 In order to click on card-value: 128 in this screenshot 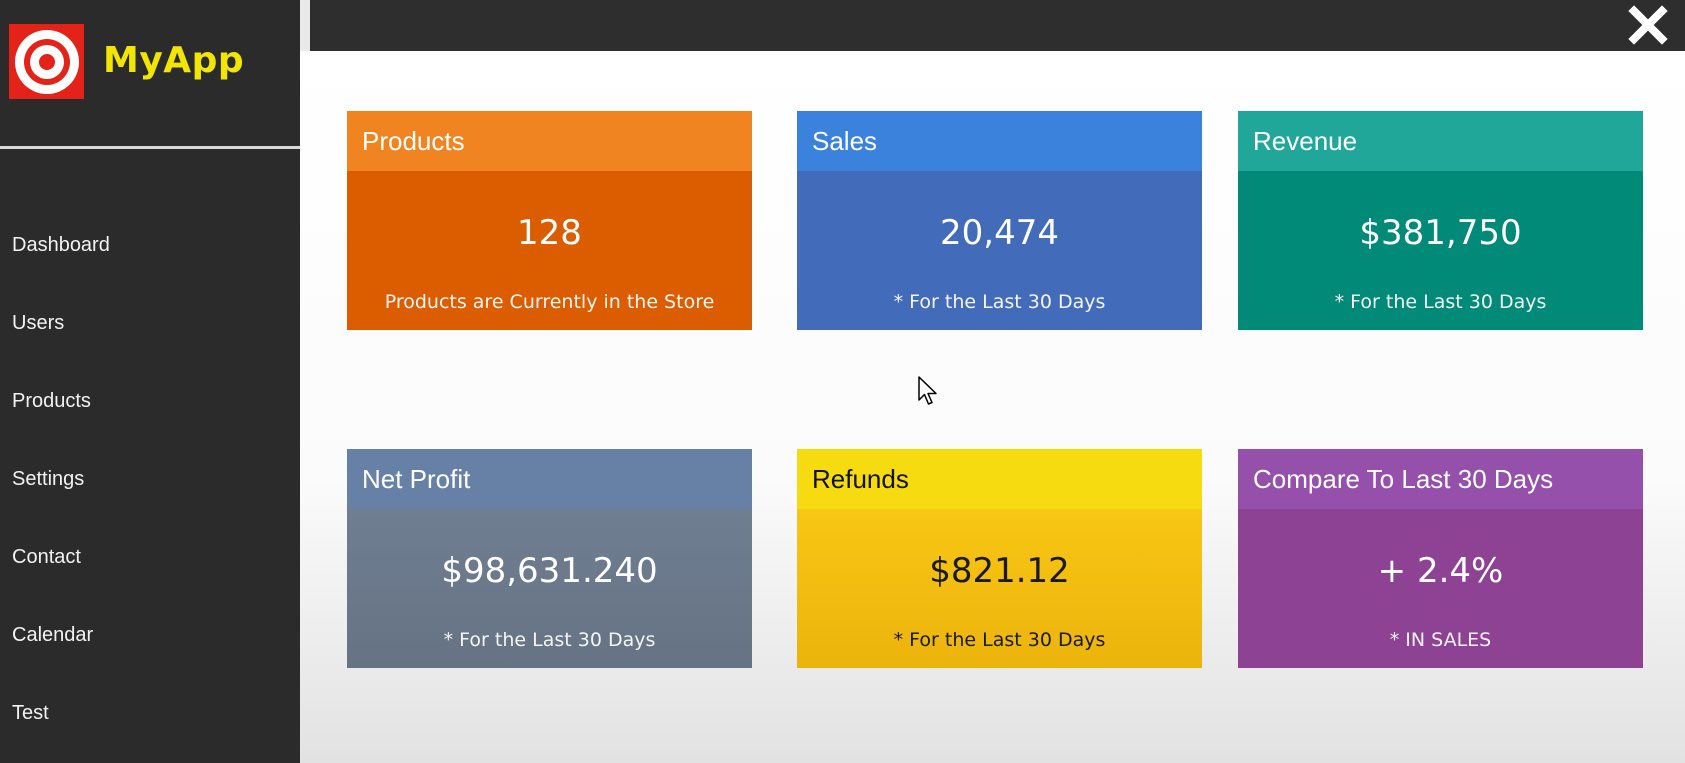, I will do `click(549, 233)`.